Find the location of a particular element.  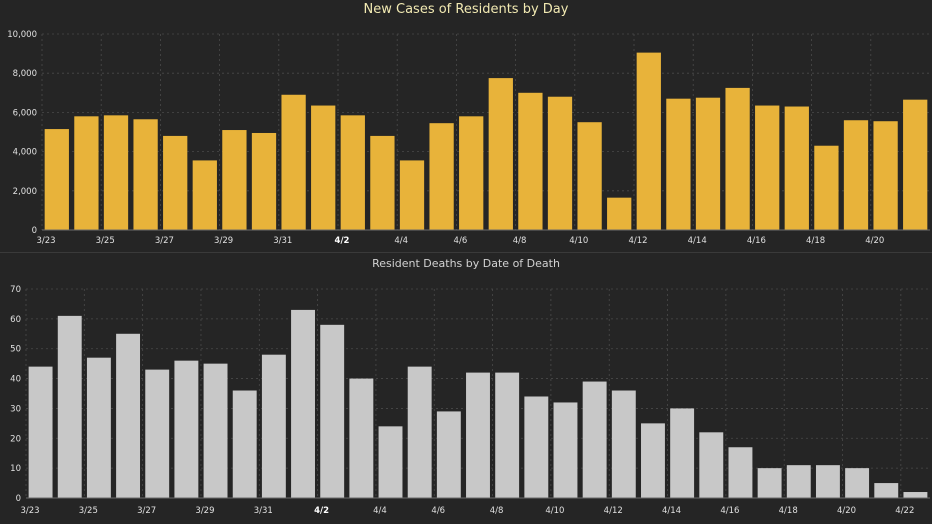

y-tick-label: 2,000 is located at coordinates (25, 192).